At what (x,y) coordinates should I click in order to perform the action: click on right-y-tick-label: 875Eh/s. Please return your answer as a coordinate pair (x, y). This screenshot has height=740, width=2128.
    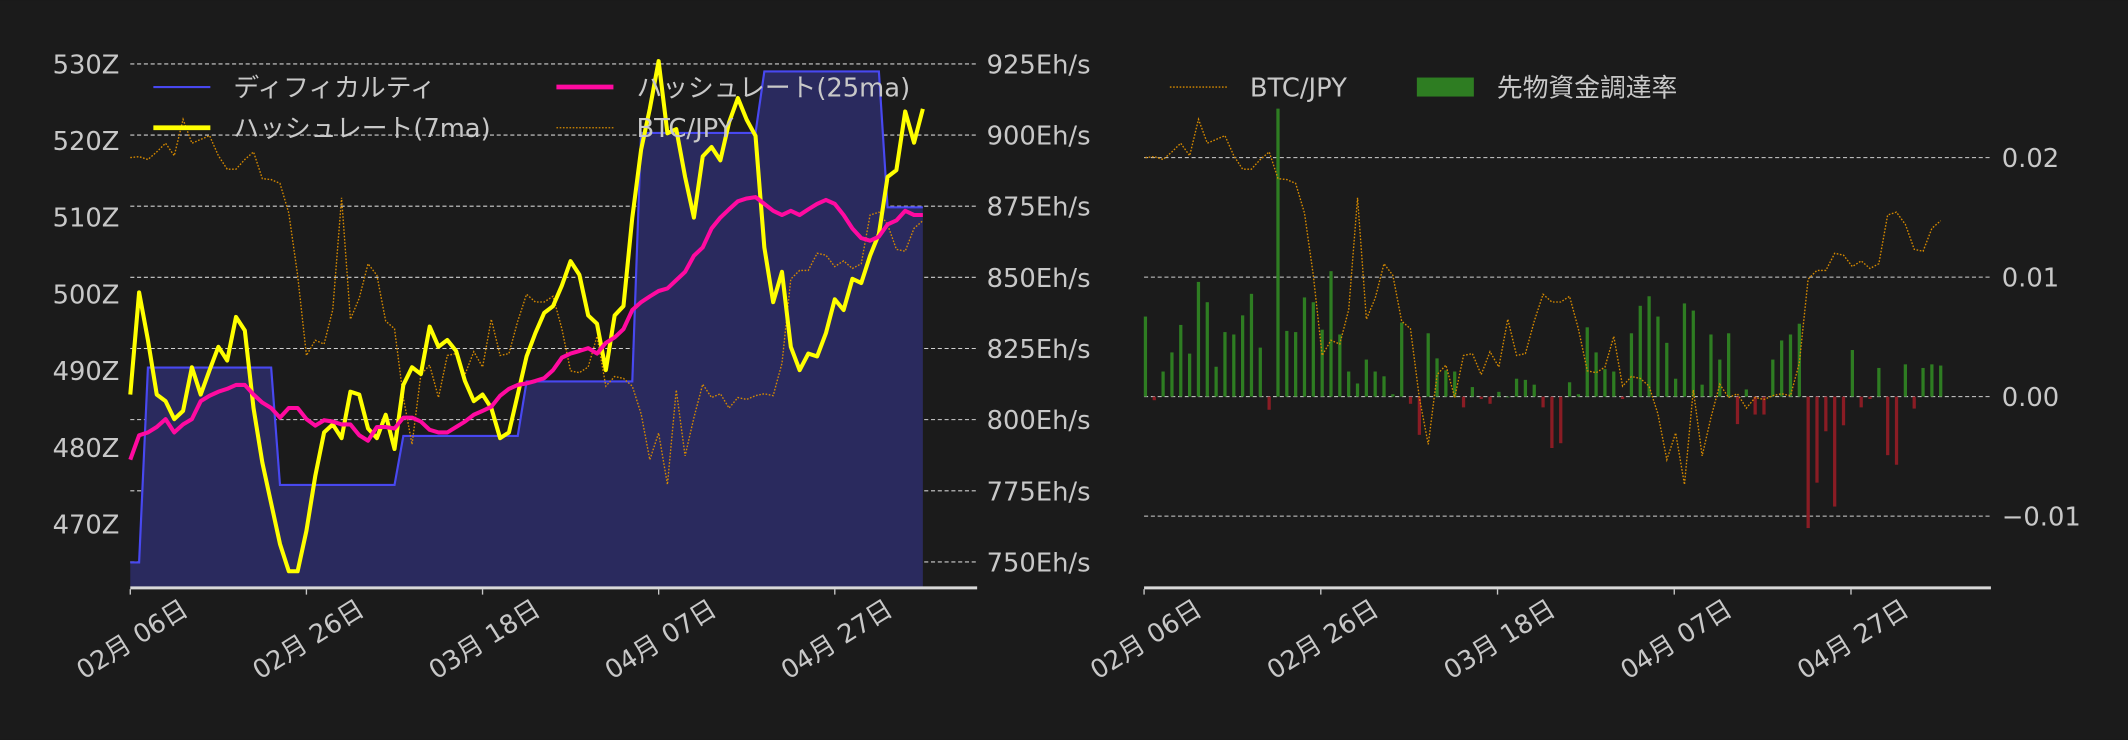
    Looking at the image, I should click on (1039, 208).